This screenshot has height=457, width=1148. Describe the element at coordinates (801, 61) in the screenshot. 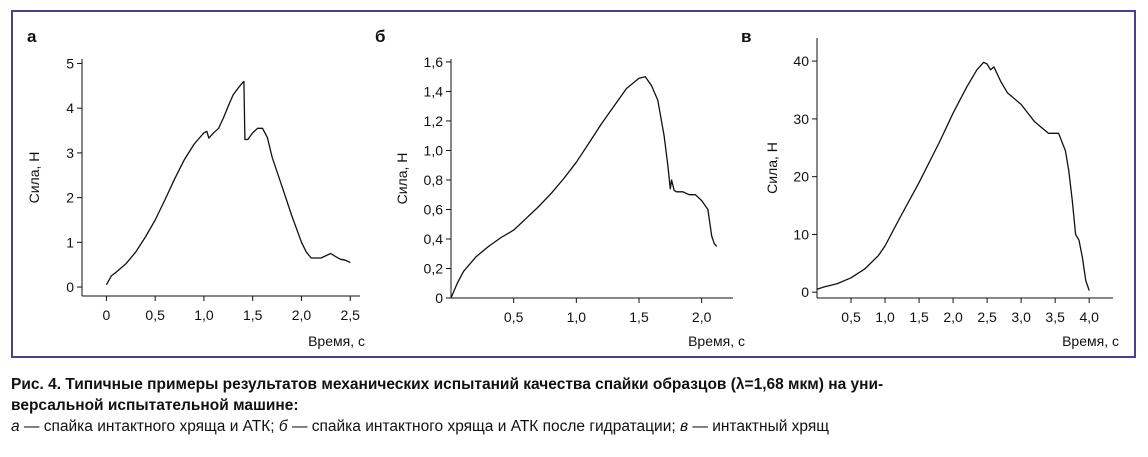

I see `chart-3-y-tick-label: 40` at that location.